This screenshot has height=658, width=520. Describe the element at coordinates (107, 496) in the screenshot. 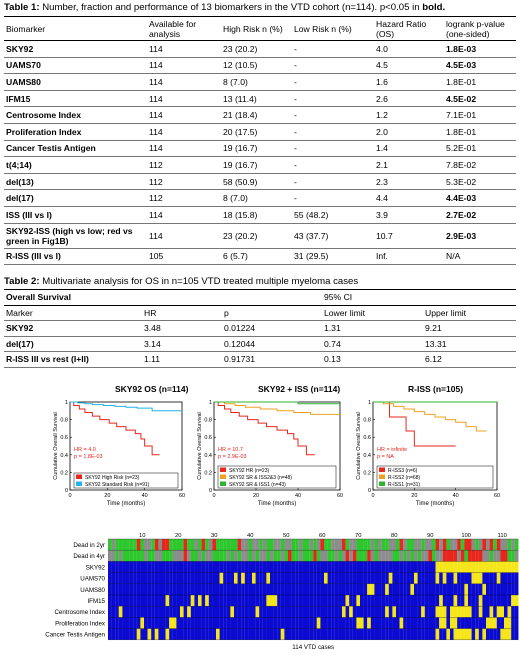

I see `x-tick-label: 20` at that location.